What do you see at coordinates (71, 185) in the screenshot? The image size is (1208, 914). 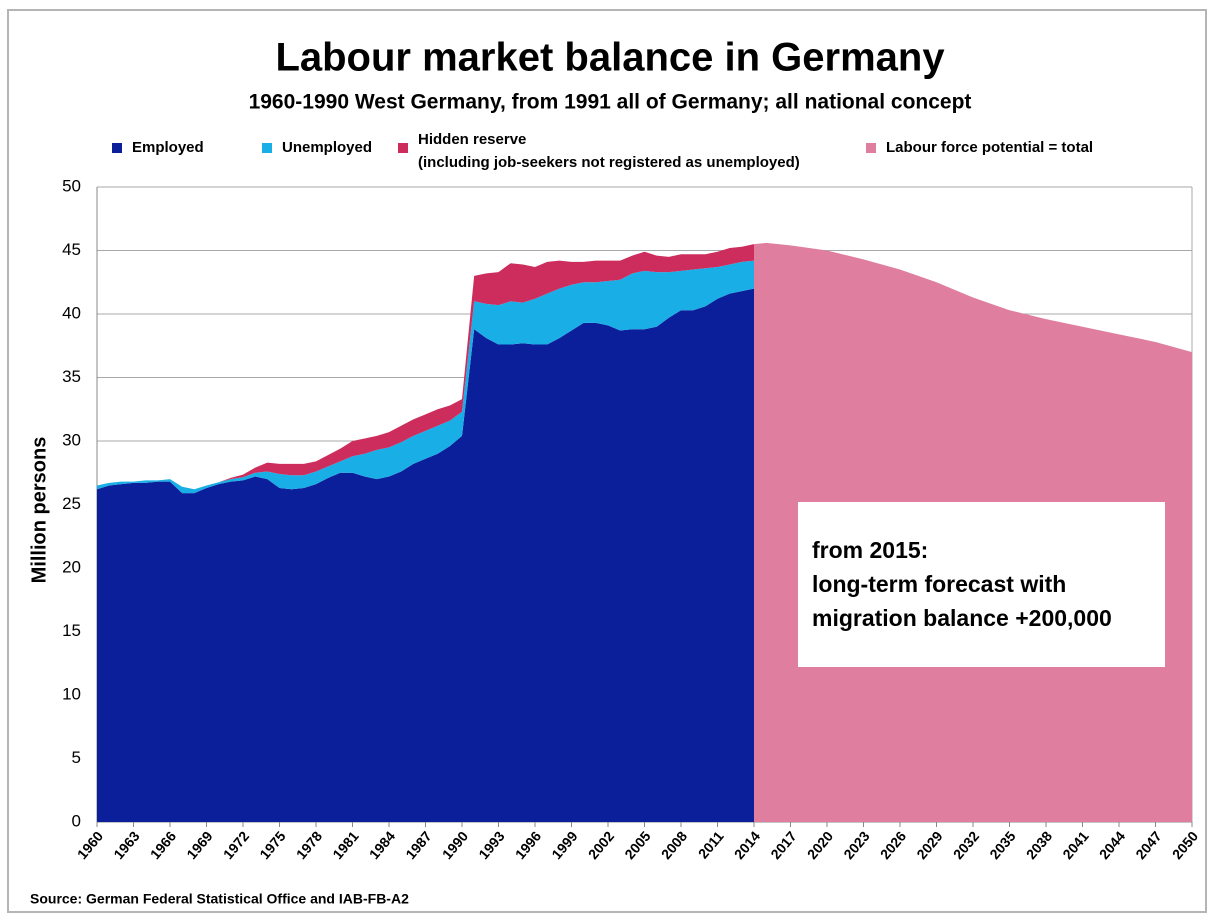 I see `y-tick-label: 50` at bounding box center [71, 185].